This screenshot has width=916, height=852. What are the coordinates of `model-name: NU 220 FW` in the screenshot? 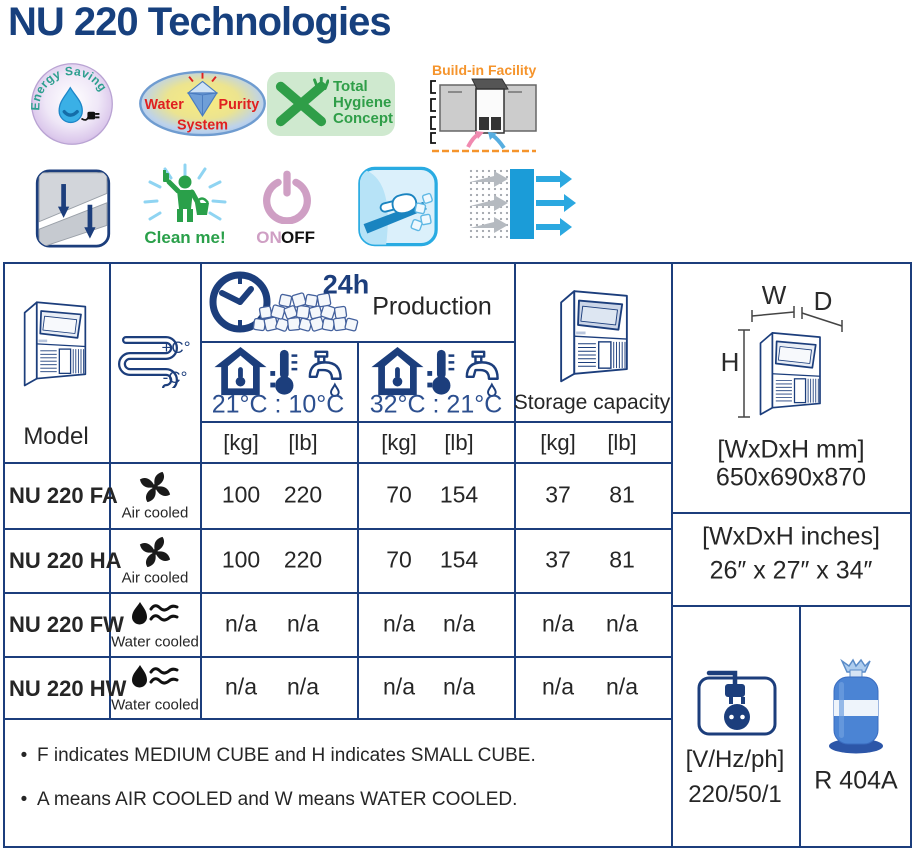 It's located at (66, 624).